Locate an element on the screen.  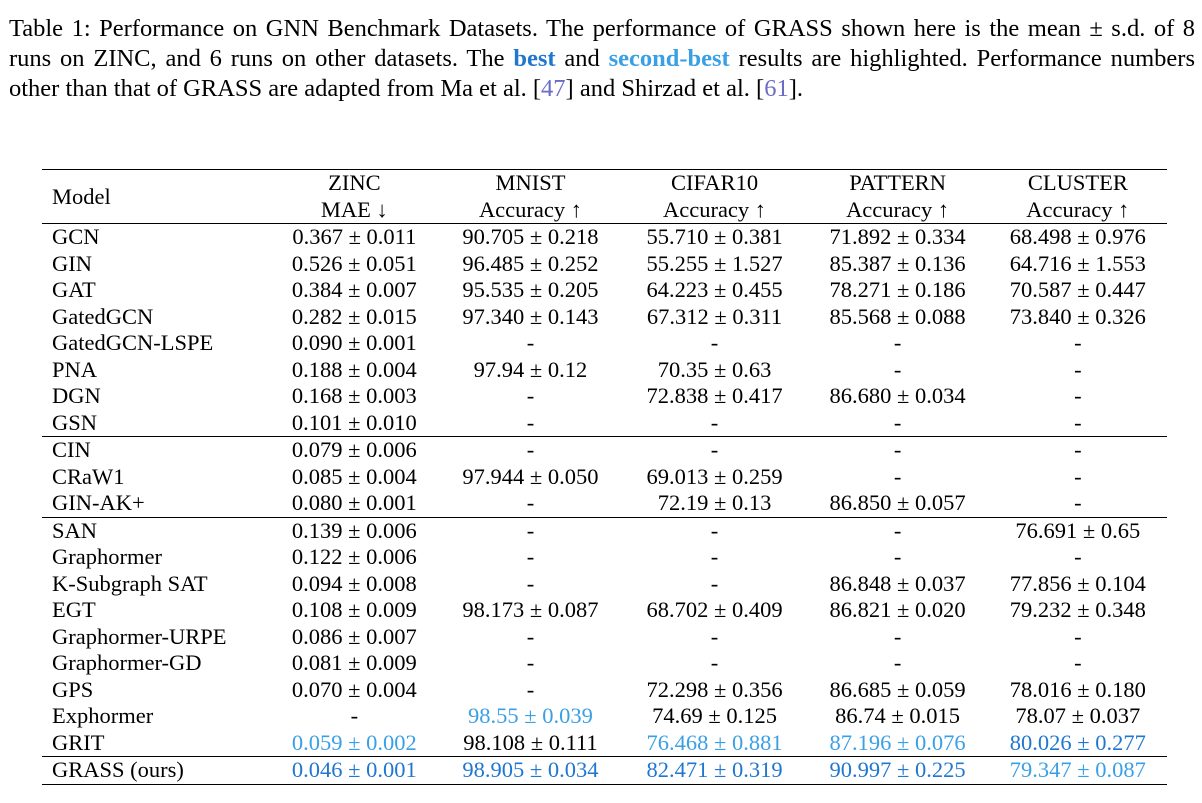
model-name-cell: DGN is located at coordinates (76, 396).